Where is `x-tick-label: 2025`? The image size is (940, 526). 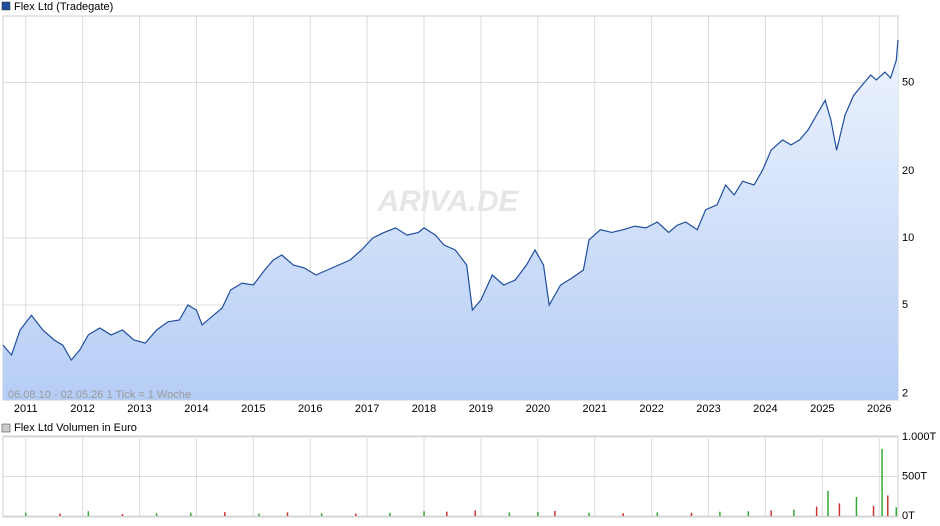
x-tick-label: 2025 is located at coordinates (822, 409).